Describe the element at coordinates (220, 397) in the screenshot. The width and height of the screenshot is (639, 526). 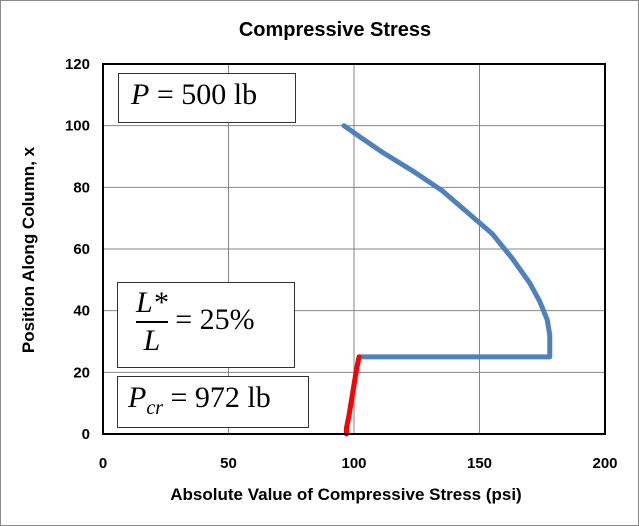
I see `critical-value: = 972 lb` at that location.